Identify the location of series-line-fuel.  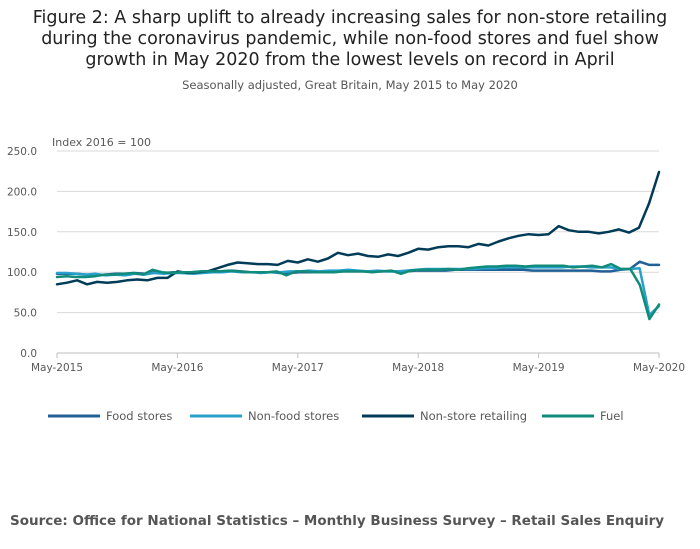
(358, 291).